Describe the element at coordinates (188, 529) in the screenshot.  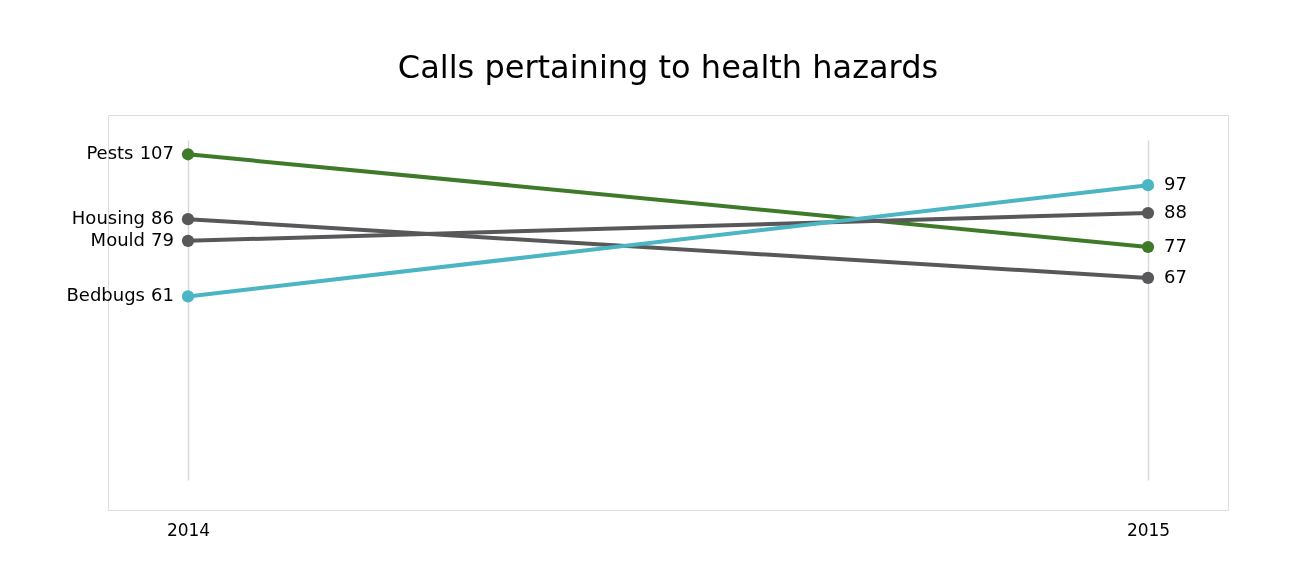
I see `x-tick-label: 2014` at that location.